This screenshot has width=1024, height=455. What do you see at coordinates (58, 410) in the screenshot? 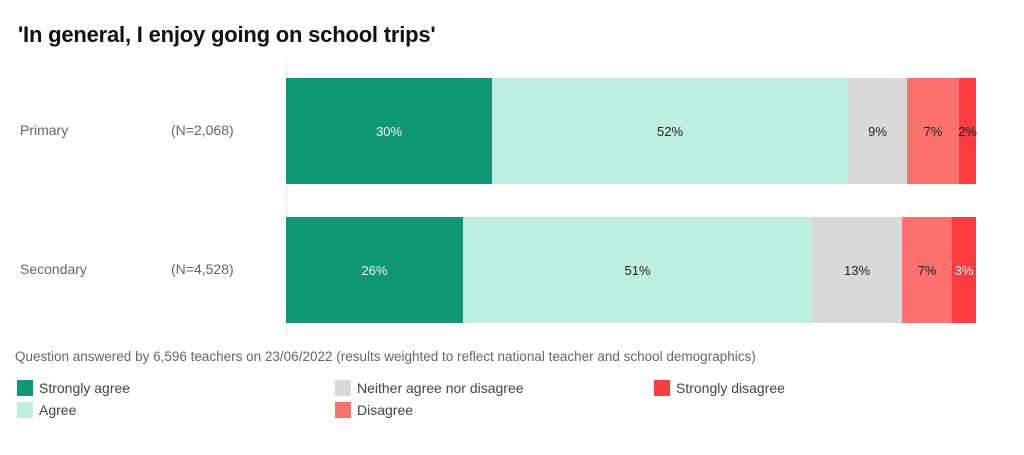
I see `legend-label: Agree` at bounding box center [58, 410].